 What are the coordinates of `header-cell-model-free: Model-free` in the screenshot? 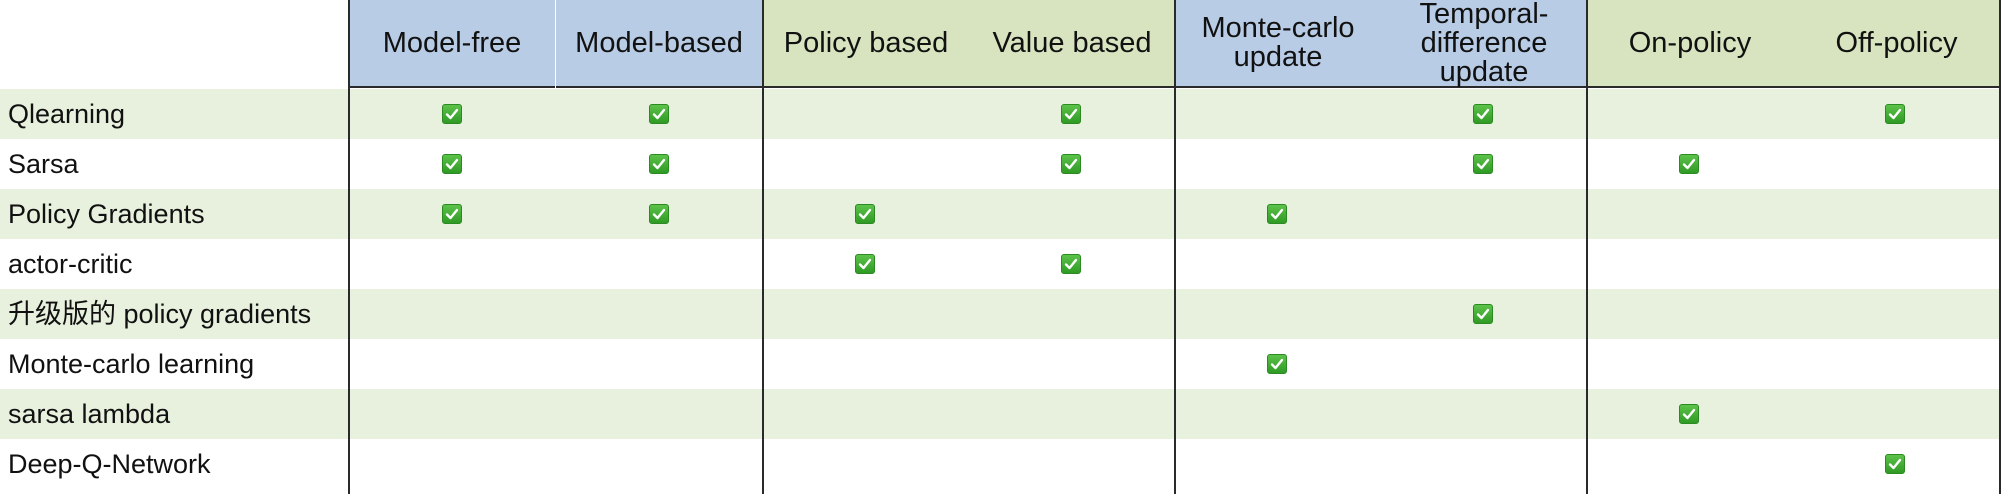 It's located at (452, 44).